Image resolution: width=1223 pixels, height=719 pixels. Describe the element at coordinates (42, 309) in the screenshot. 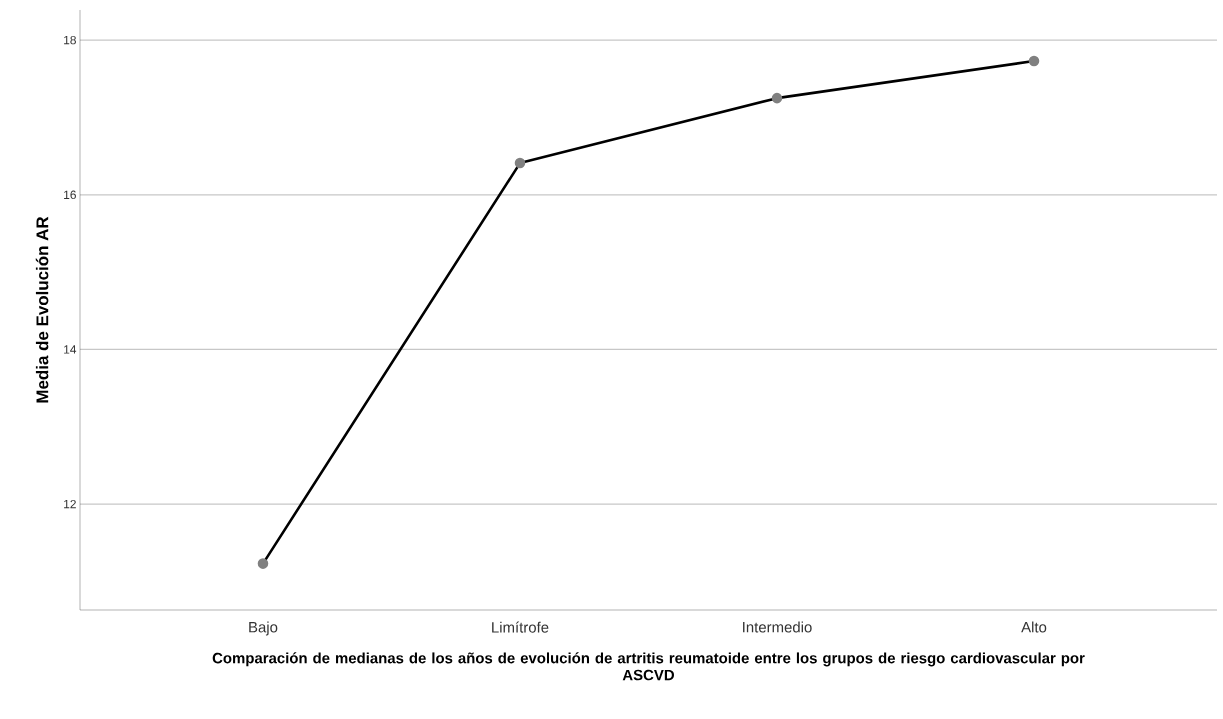

I see `y-axis-title: Media de Evolución AR` at that location.